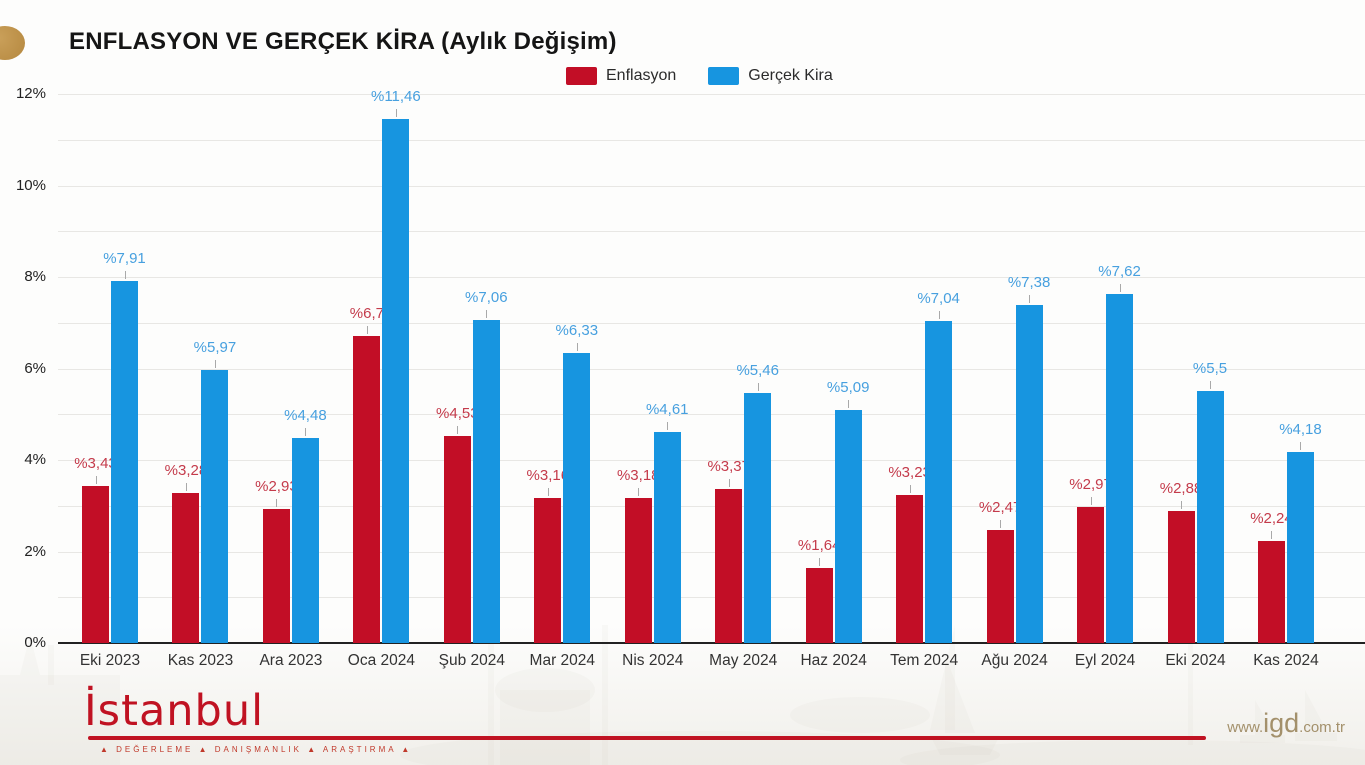  What do you see at coordinates (1195, 660) in the screenshot?
I see `x-axis-tick-label: Eki 2024` at bounding box center [1195, 660].